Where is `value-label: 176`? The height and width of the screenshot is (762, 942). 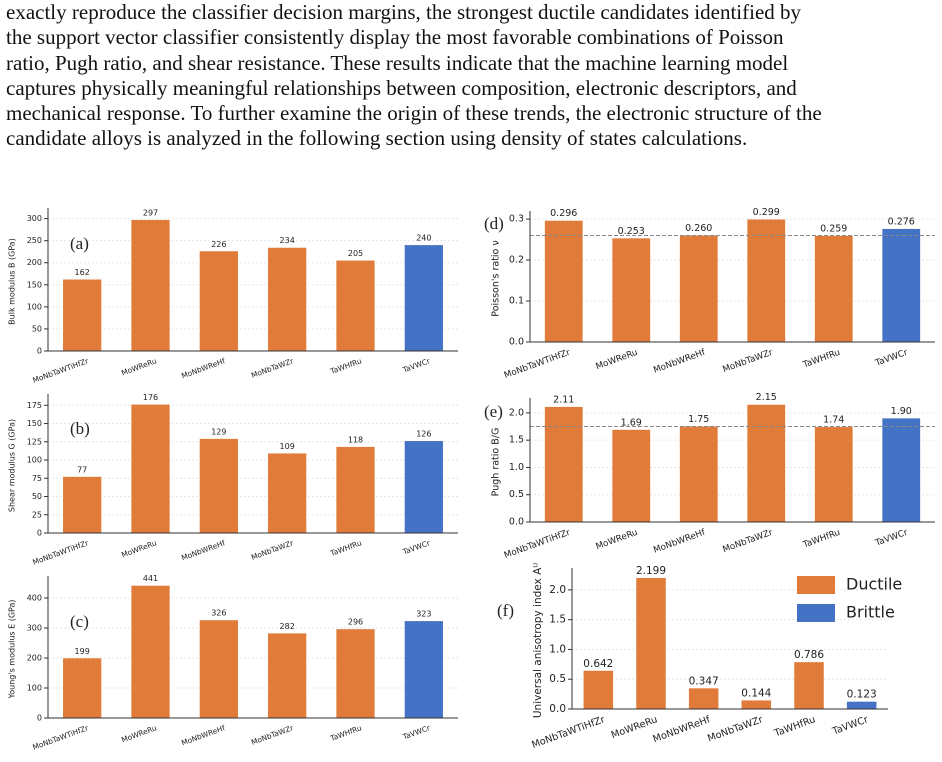
value-label: 176 is located at coordinates (150, 397).